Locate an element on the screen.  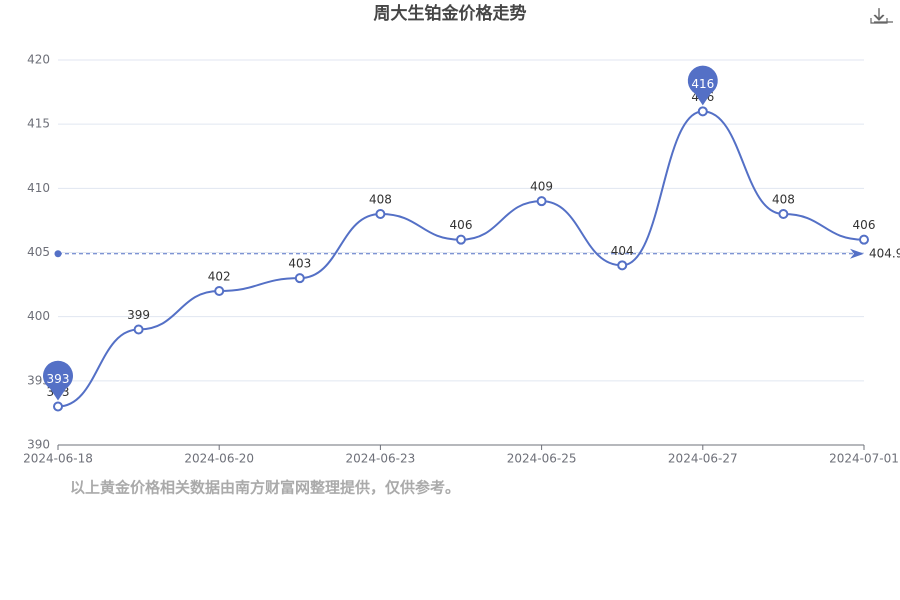
max-pin is located at coordinates (702, 85).